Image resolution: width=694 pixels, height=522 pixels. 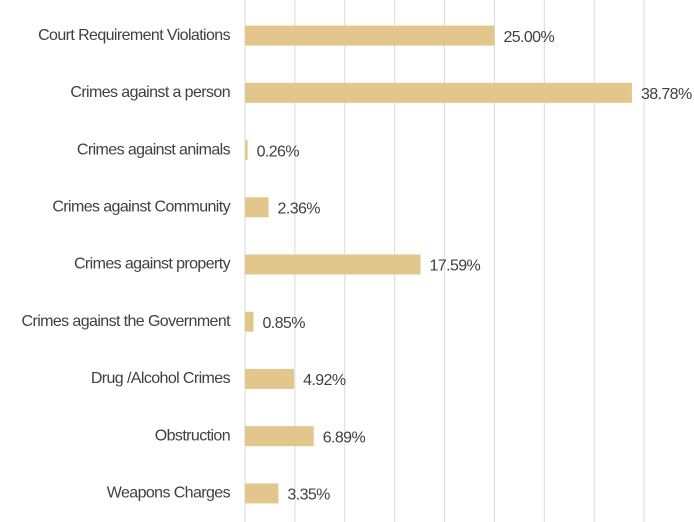 I want to click on data-label: 6.89%, so click(x=344, y=437).